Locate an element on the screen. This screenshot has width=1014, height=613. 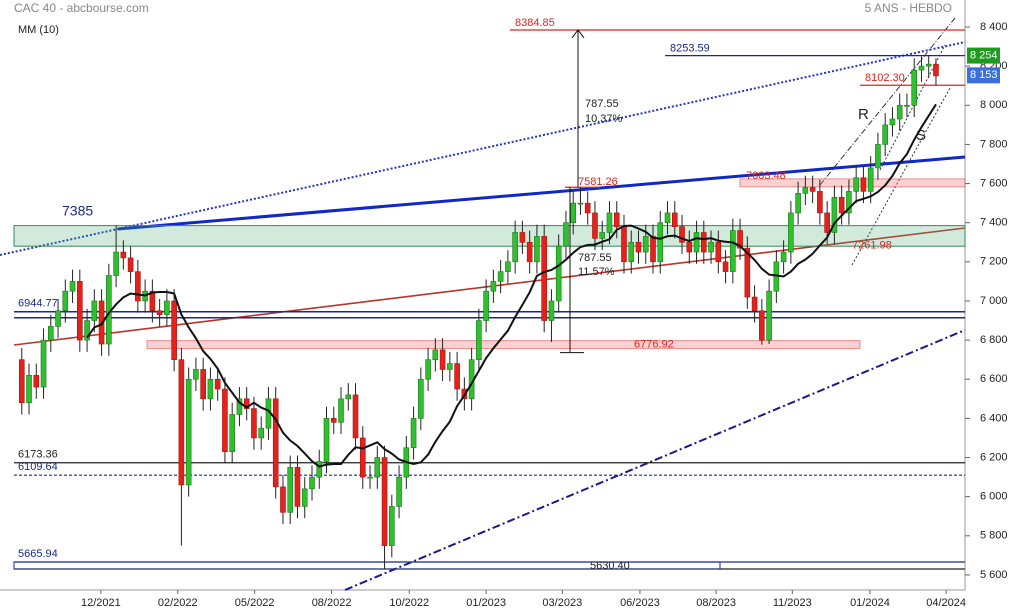
y-tick-label: 6 000 is located at coordinates (994, 497).